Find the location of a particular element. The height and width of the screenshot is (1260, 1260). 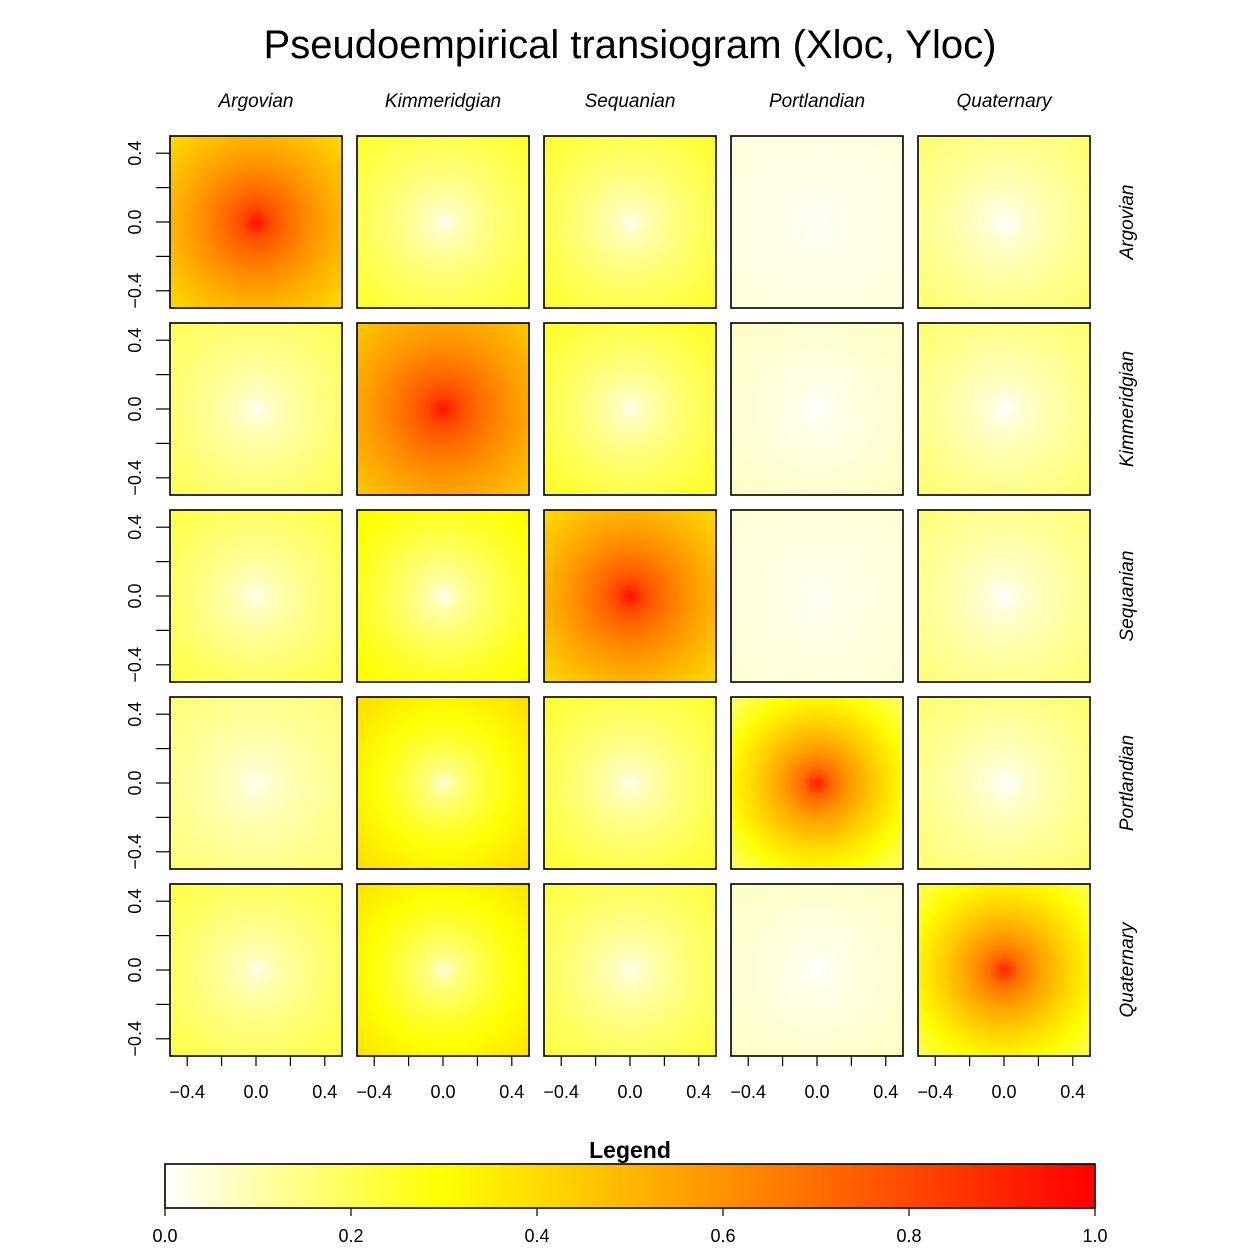

heatmap-panel-portlandian-quaternary is located at coordinates (1004, 783).